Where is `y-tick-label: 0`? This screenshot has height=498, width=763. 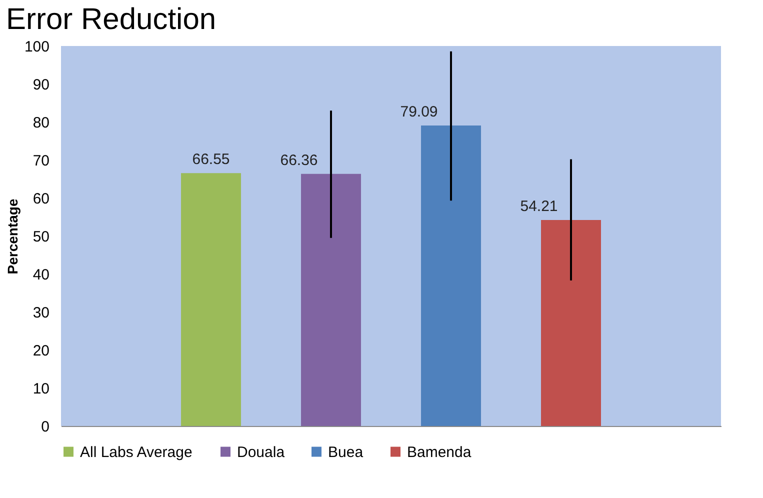 y-tick-label: 0 is located at coordinates (45, 427).